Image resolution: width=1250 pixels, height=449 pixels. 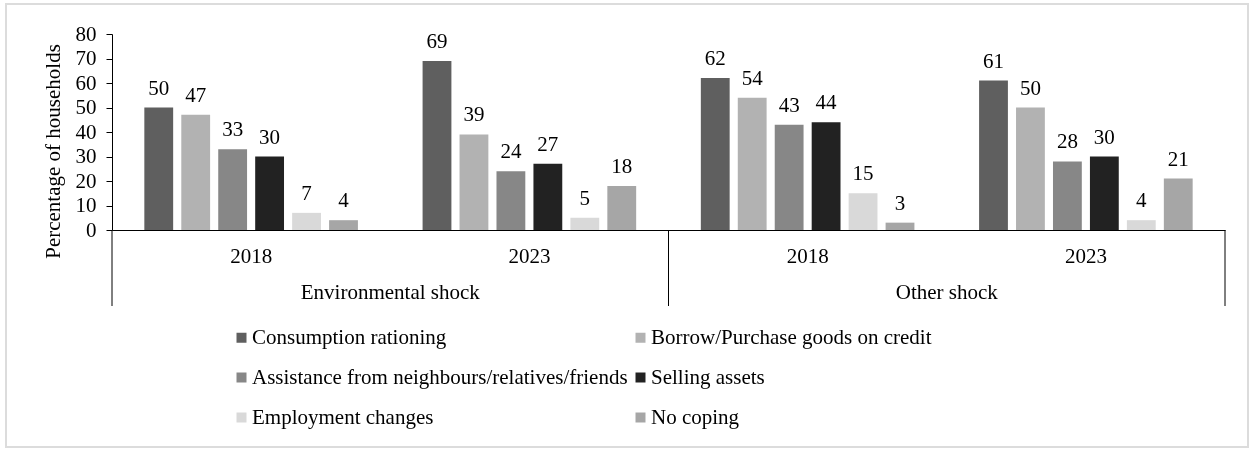 What do you see at coordinates (440, 376) in the screenshot?
I see `legend-label: Assistance from neighbours/relatives/friends` at bounding box center [440, 376].